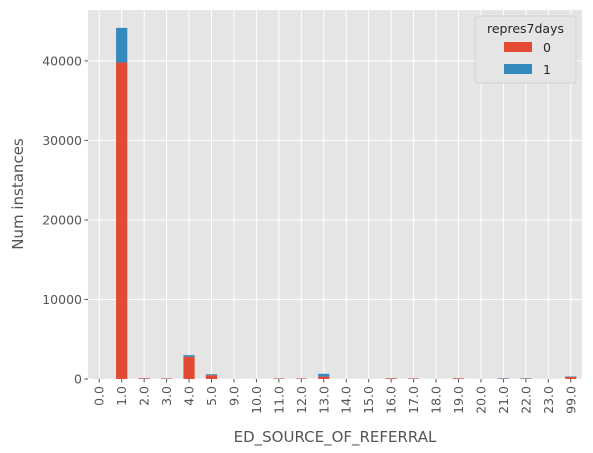  I want to click on x-tick-label: 5.0, so click(211, 396).